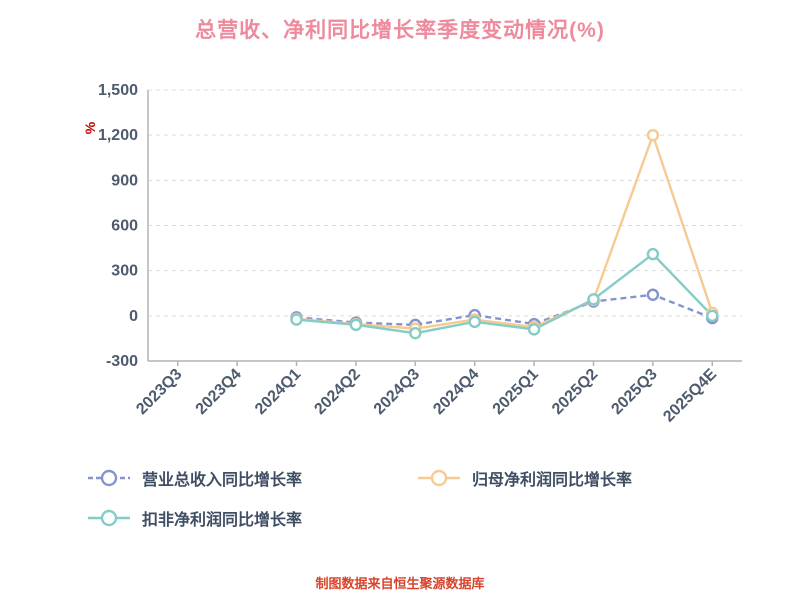 This screenshot has height=600, width=800. What do you see at coordinates (159, 392) in the screenshot?
I see `svg-text: 2023Q3` at bounding box center [159, 392].